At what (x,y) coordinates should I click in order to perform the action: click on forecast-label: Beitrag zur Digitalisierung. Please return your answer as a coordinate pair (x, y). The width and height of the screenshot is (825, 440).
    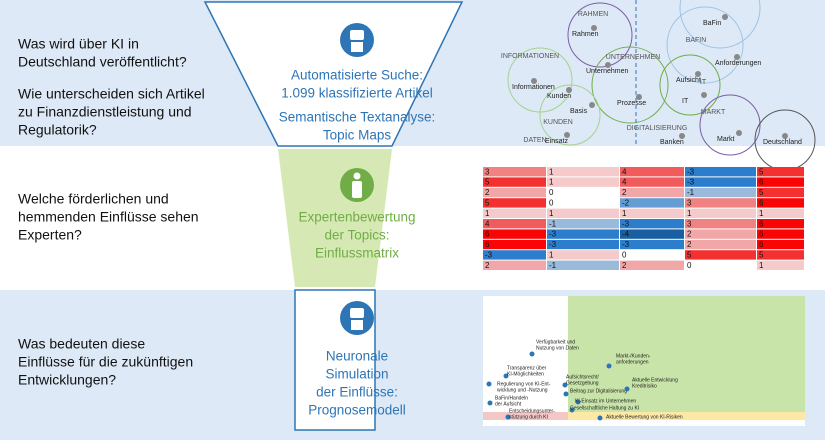
    Looking at the image, I should click on (598, 391).